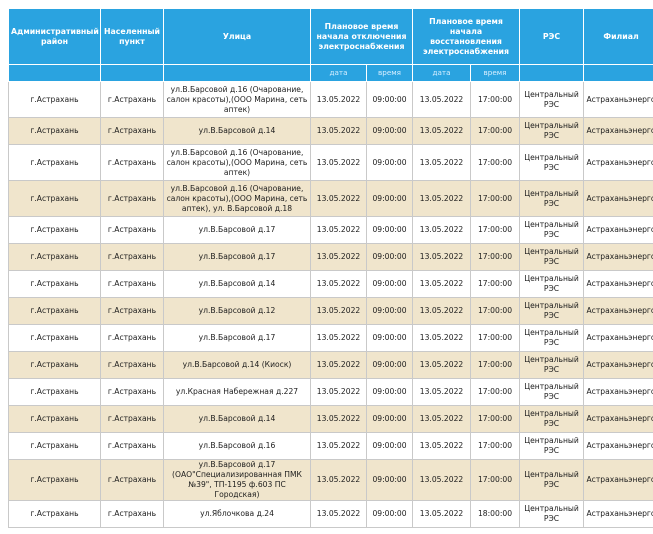 The width and height of the screenshot is (653, 534). I want to click on subheader-off-date: дата, so click(338, 73).